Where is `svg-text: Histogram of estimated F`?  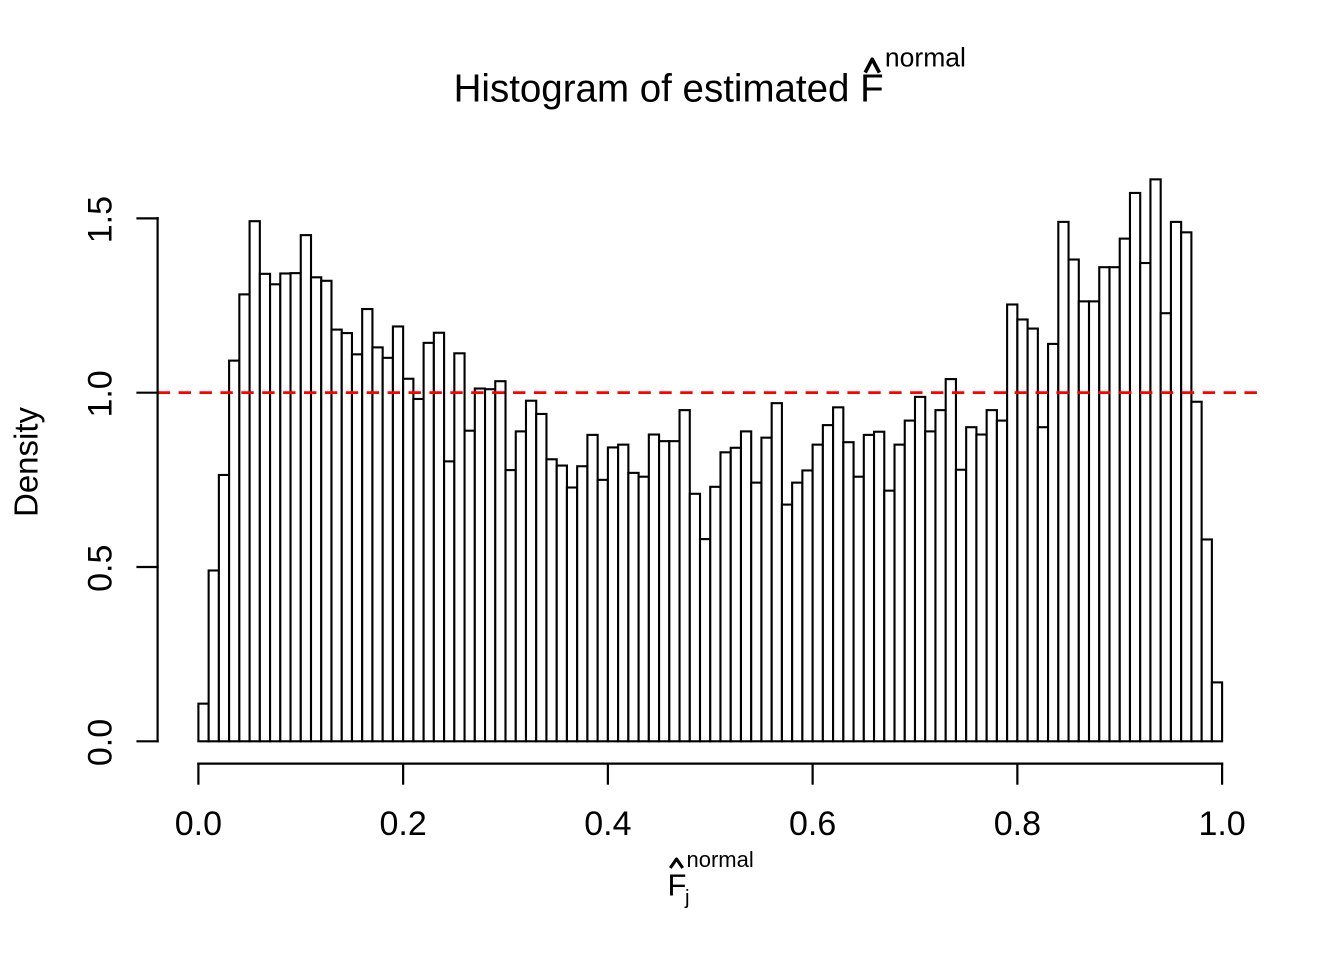
svg-text: Histogram of estimated F is located at coordinates (669, 89).